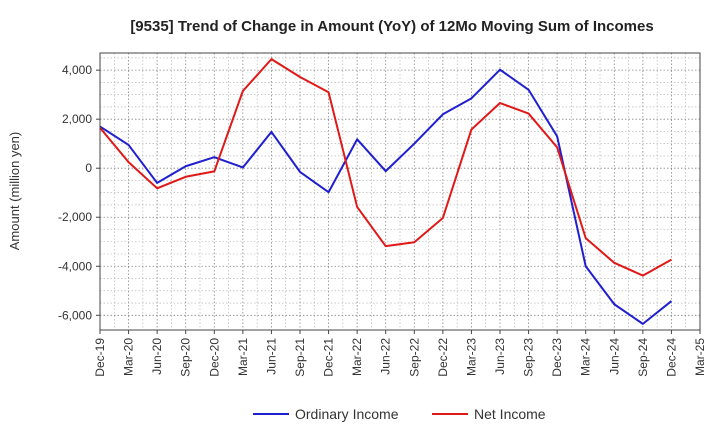 Image resolution: width=720 pixels, height=440 pixels. I want to click on x-tick-label: Dec-19, so click(100, 357).